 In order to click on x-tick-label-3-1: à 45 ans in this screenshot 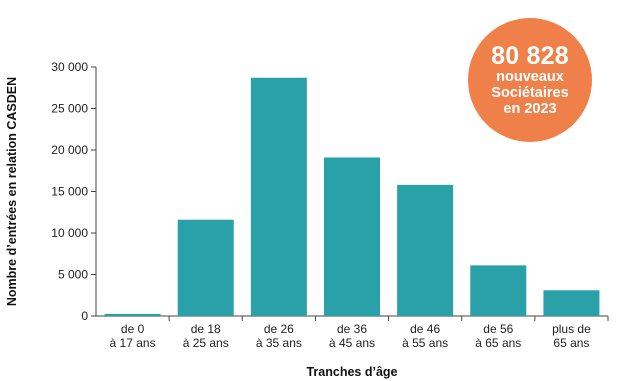, I will do `click(352, 343)`.